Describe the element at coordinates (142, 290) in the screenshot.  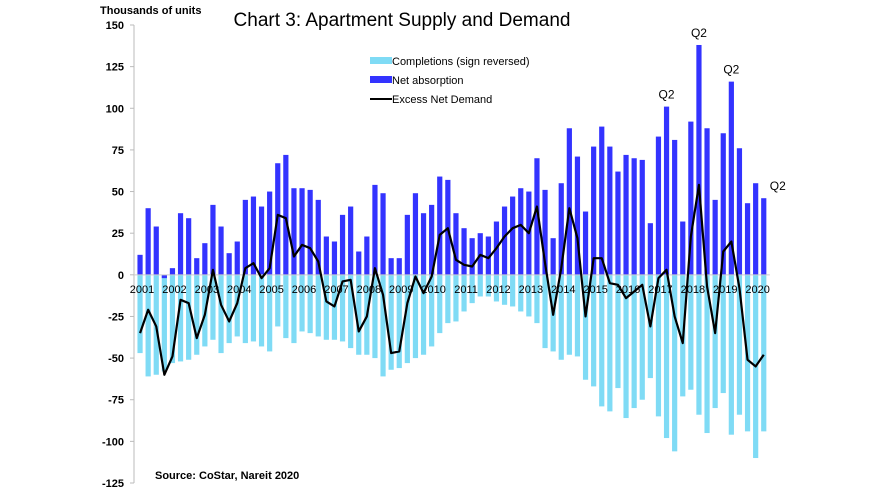
I see `x-tick-label: 2001` at that location.